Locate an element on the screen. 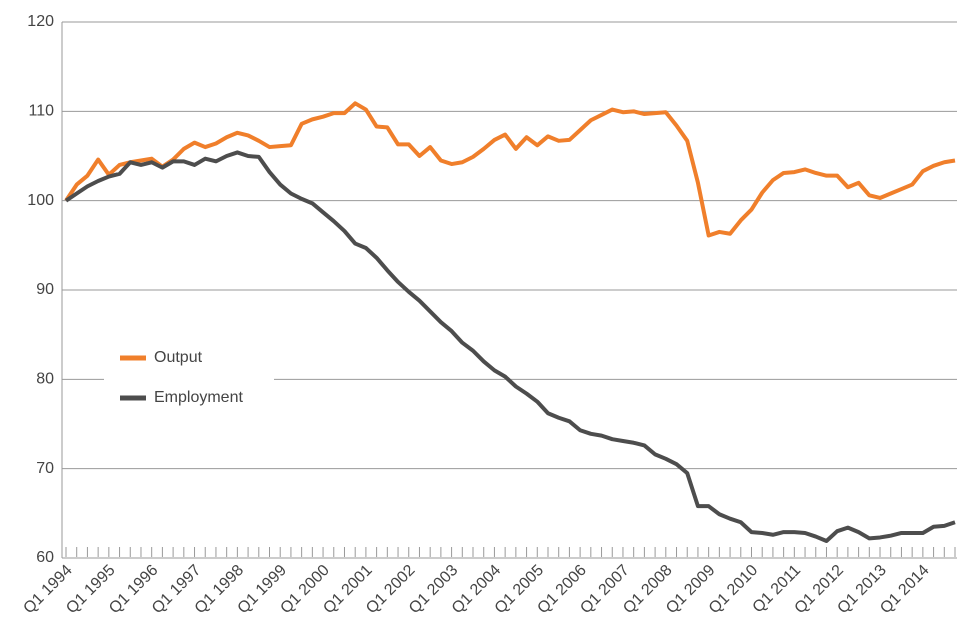 Image resolution: width=957 pixels, height=635 pixels. y-tick-label: 80 is located at coordinates (45, 379).